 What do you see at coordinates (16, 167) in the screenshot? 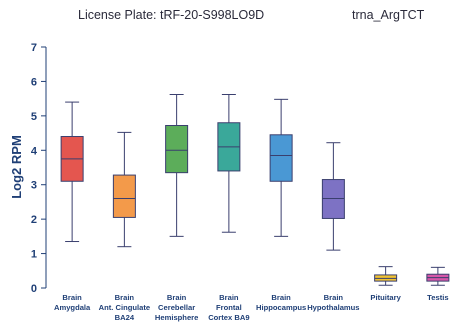
I see `y-axis-label: Log2 RPM` at bounding box center [16, 167].